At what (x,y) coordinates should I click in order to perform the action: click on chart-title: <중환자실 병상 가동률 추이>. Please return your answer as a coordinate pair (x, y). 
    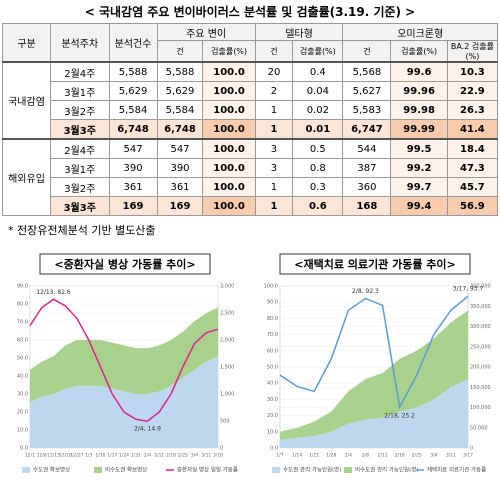
    Looking at the image, I should click on (124, 264).